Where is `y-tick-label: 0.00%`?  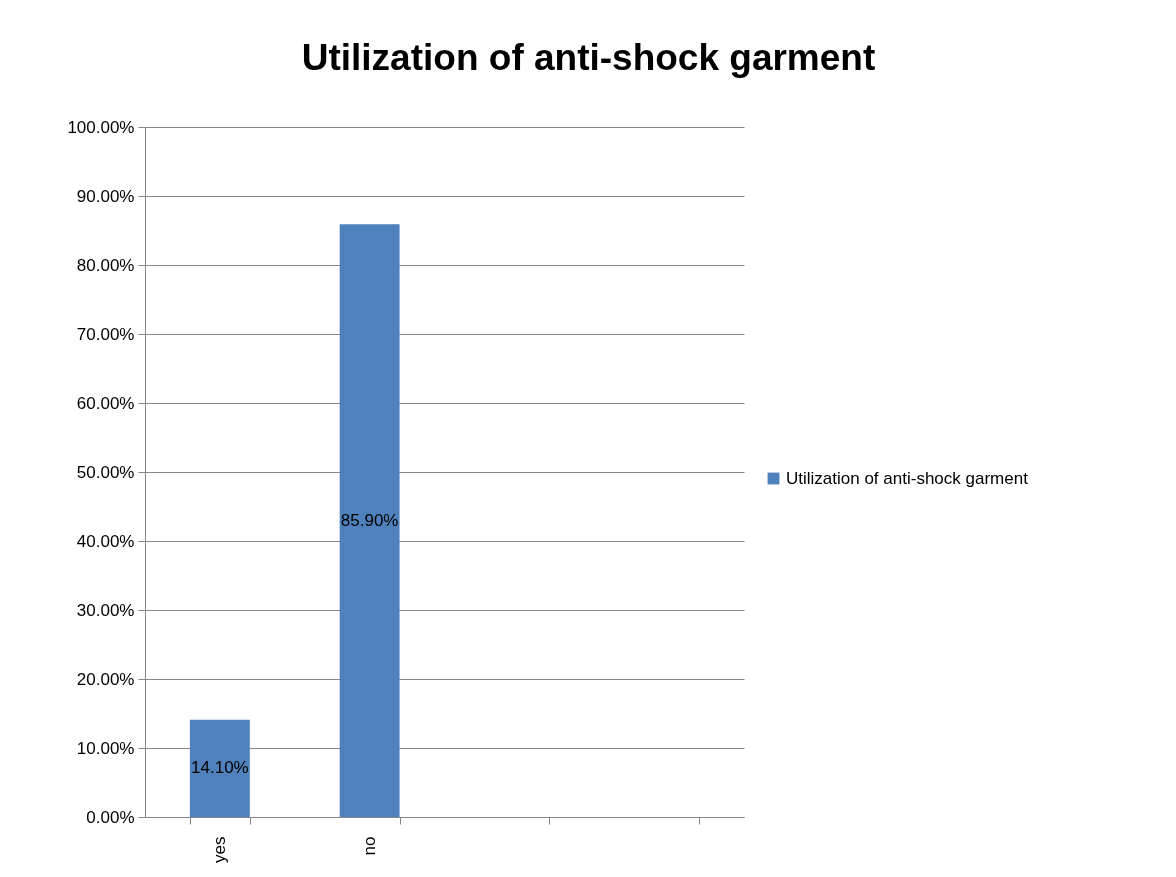 y-tick-label: 0.00% is located at coordinates (110, 817).